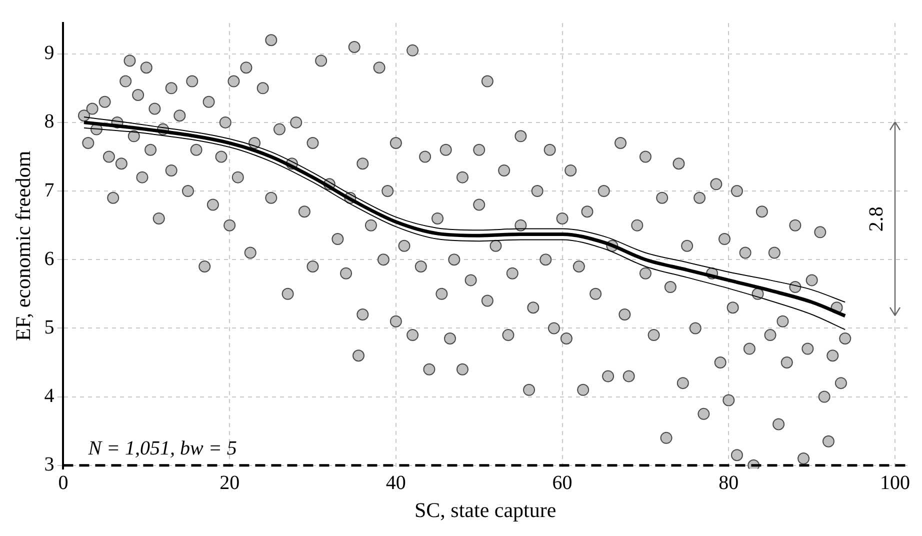  I want to click on y-tick-label: 3, so click(49, 465).